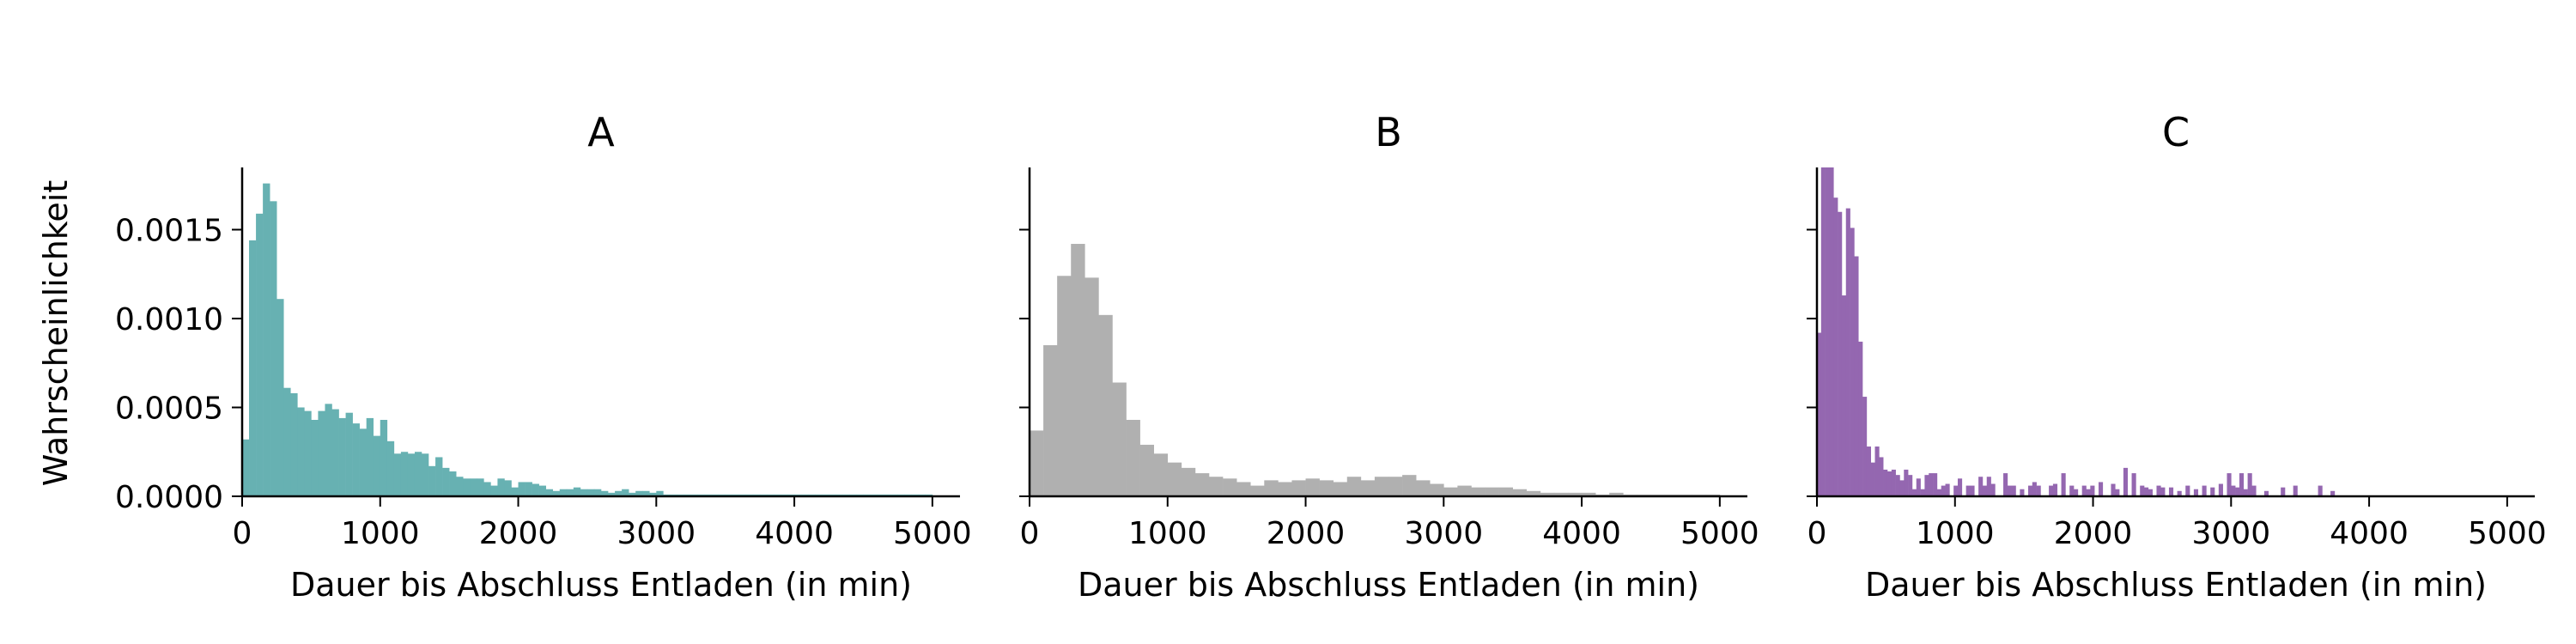 This screenshot has width=2576, height=644. I want to click on figure-ylabel: Wahrscheinlichkeit, so click(56, 334).